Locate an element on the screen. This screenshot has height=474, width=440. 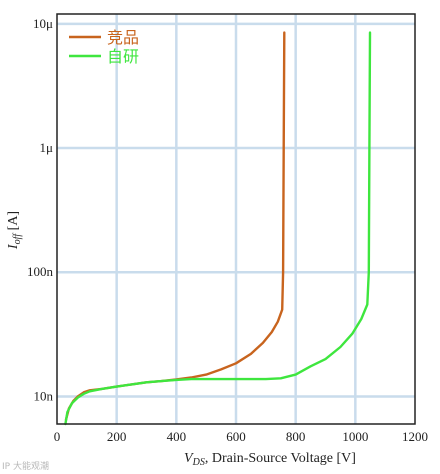
y-axis-title: Ioff [A] is located at coordinates (14, 230).